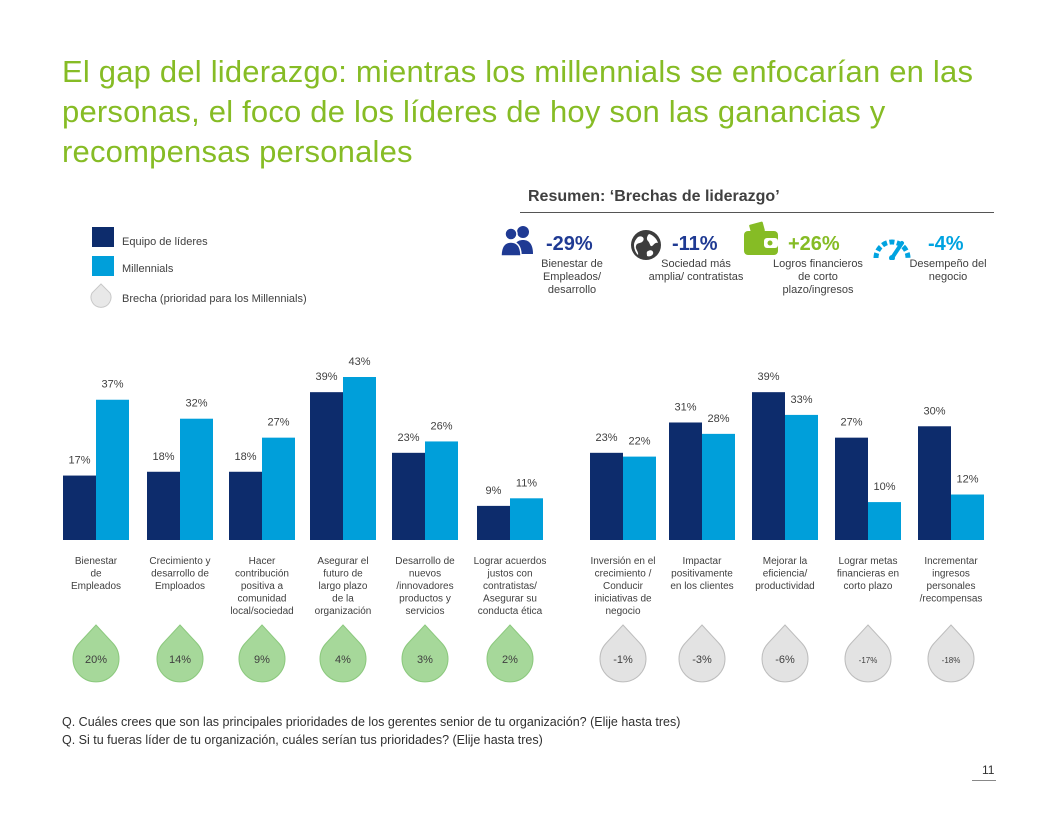 This screenshot has width=1056, height=816. I want to click on data-label-leaders-7: 31%, so click(685, 407).